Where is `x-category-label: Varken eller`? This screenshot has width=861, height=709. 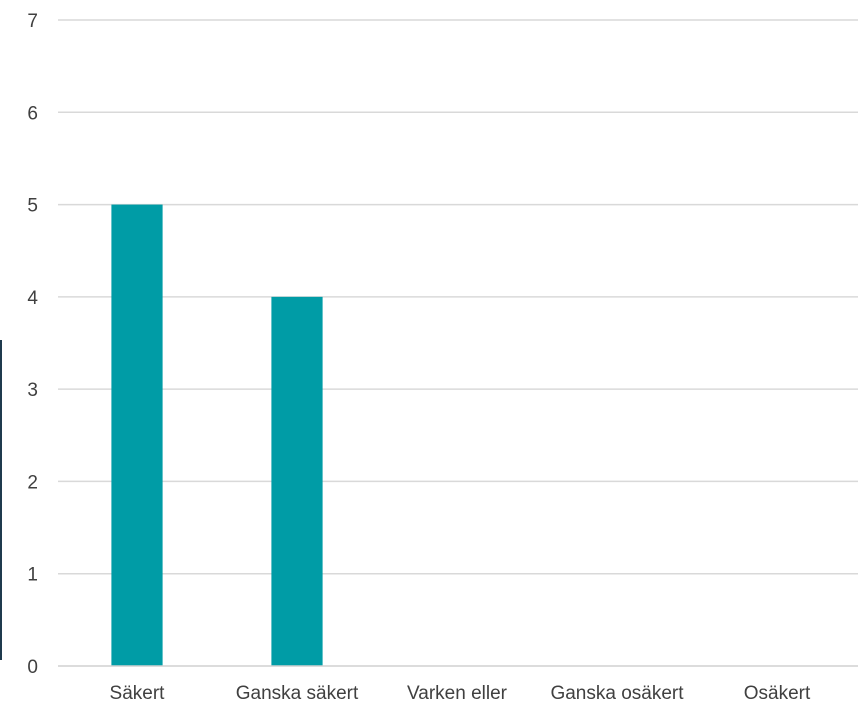 x-category-label: Varken eller is located at coordinates (457, 693).